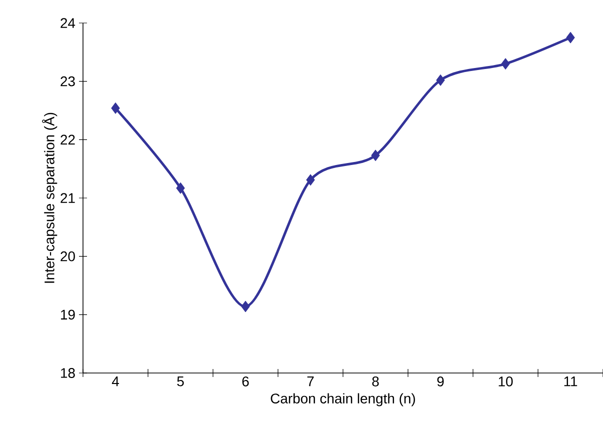  What do you see at coordinates (50, 197) in the screenshot?
I see `y-axis-title: Inter-capsule separation (Å)` at bounding box center [50, 197].